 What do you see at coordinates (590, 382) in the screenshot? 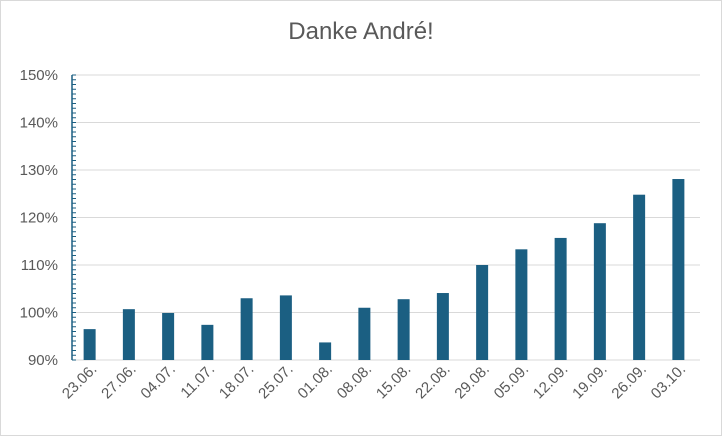
I see `x-tick-label: 19.09.` at bounding box center [590, 382].